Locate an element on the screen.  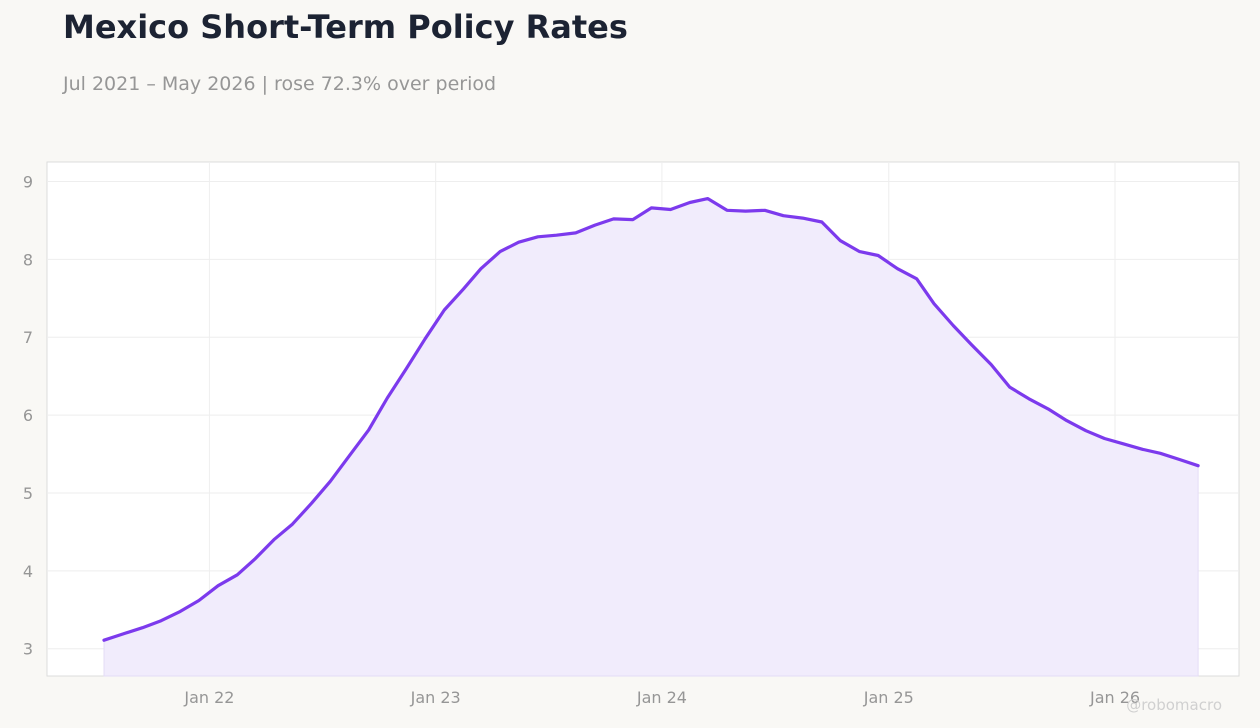
x-tick-label: Jan 26 is located at coordinates (1114, 697).